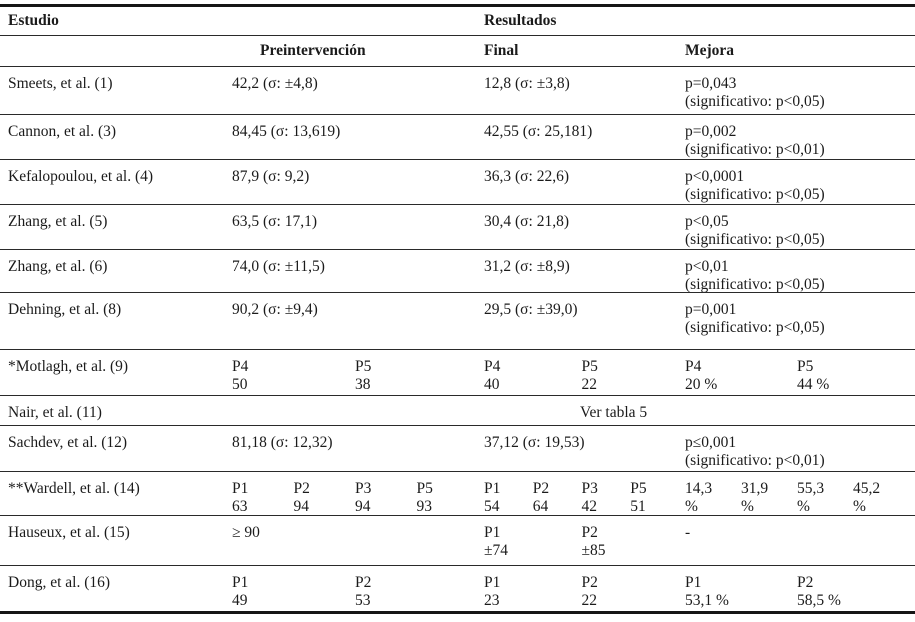 The width and height of the screenshot is (915, 622). What do you see at coordinates (492, 591) in the screenshot?
I see `sub-cell: P1 23` at bounding box center [492, 591].